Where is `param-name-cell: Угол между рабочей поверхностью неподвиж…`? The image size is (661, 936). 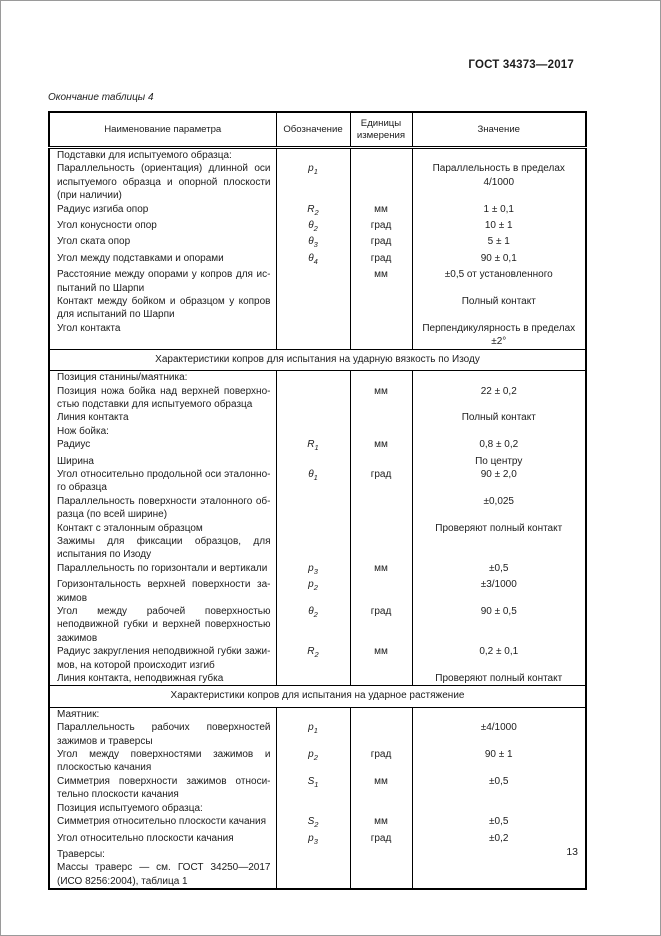
param-name-cell: Угол между рабочей поверхностью неподвиж… is located at coordinates (163, 625).